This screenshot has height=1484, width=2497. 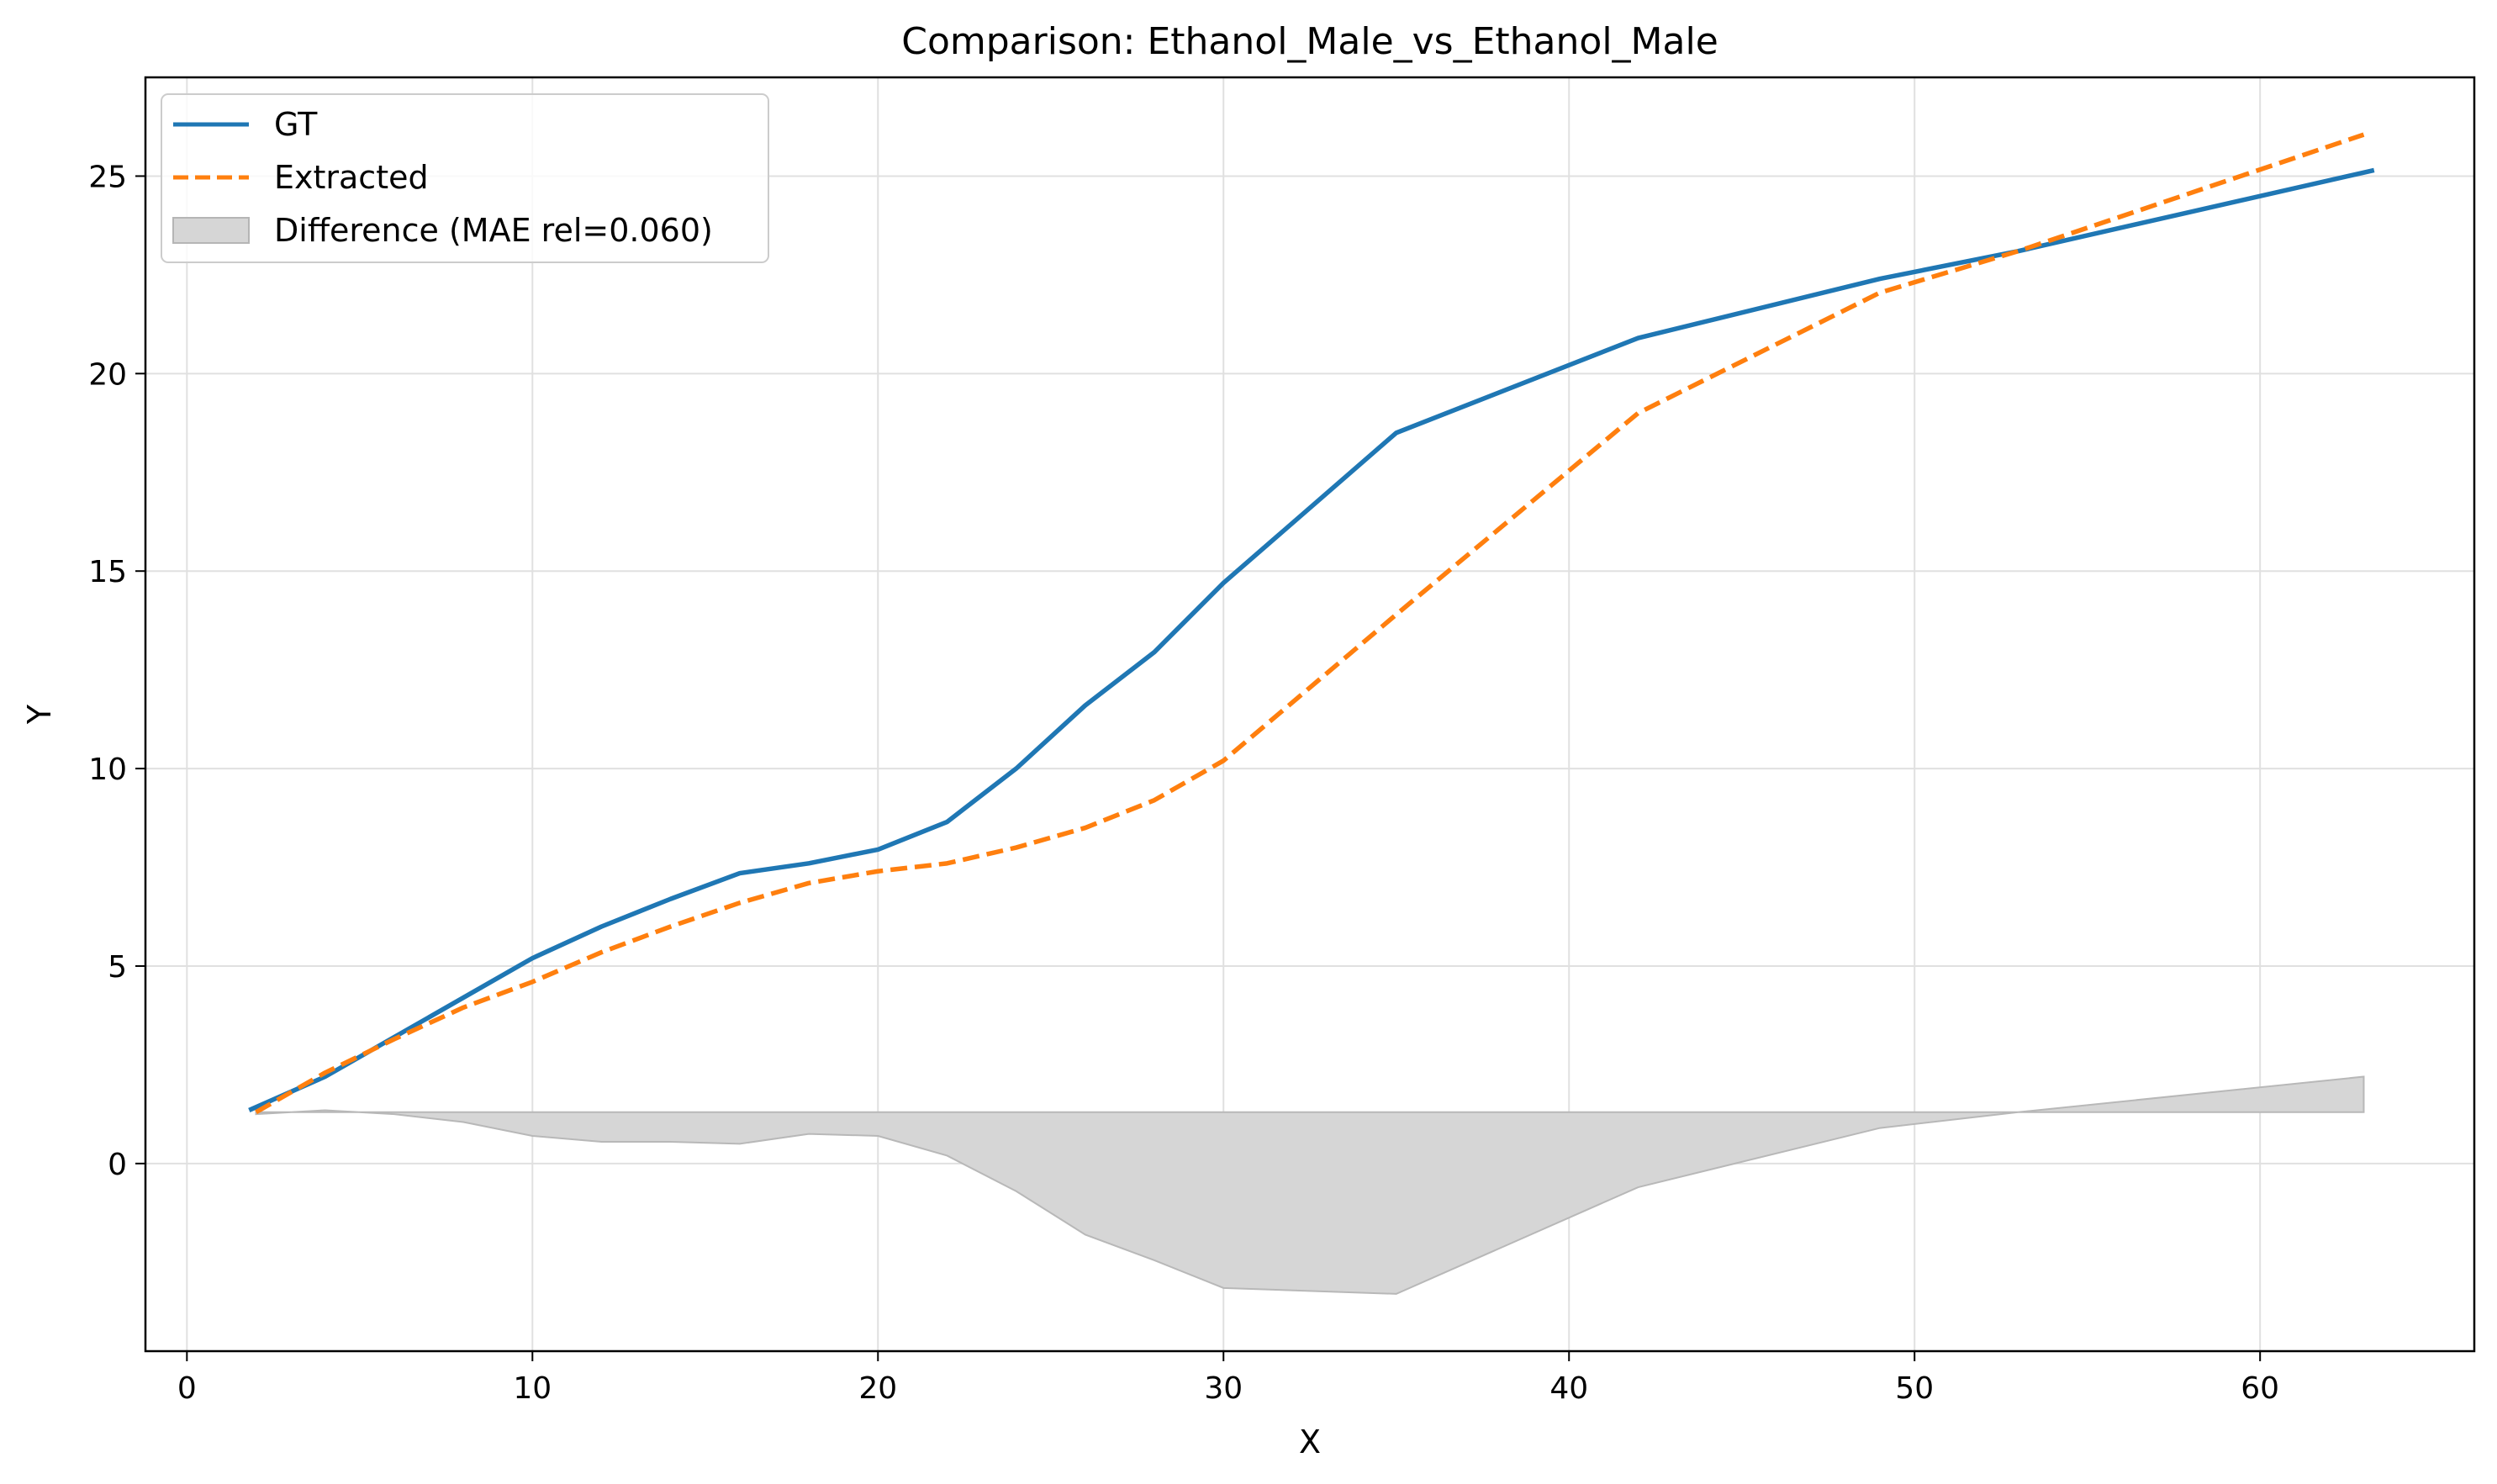 I want to click on y-tick-label: 0, so click(x=117, y=1165).